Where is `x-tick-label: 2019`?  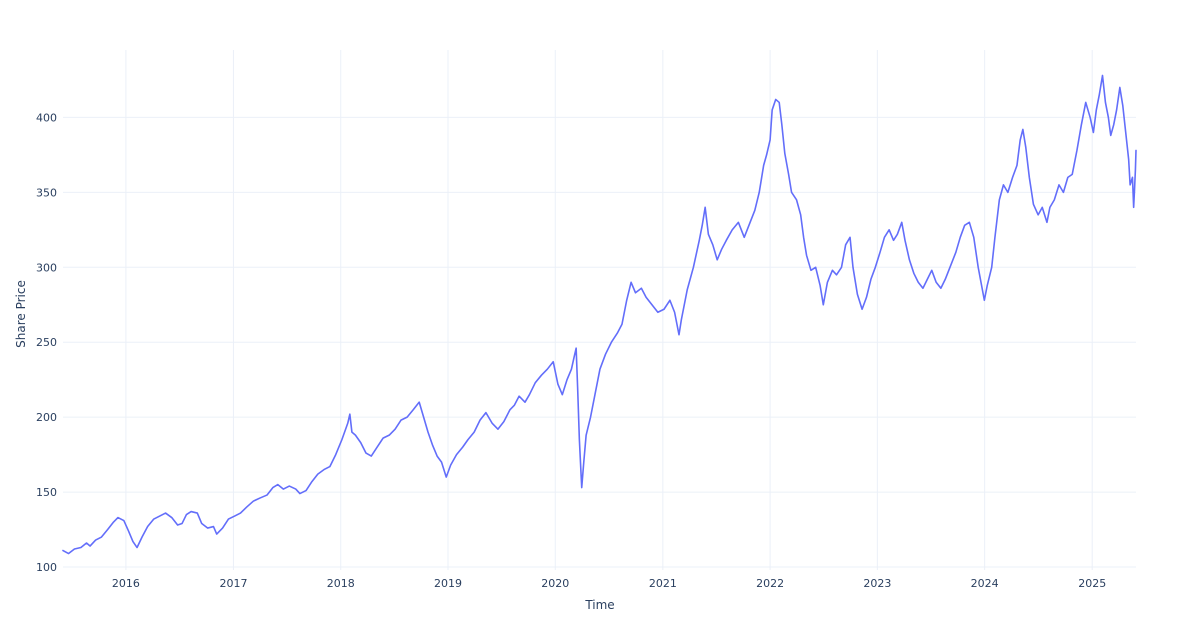 x-tick-label: 2019 is located at coordinates (448, 583).